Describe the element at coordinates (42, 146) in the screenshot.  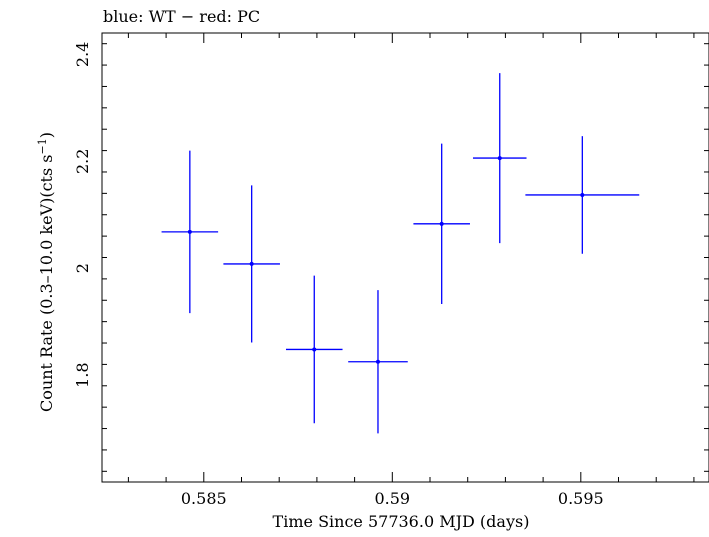
I see `y-axis-title-exponent: −1` at that location.